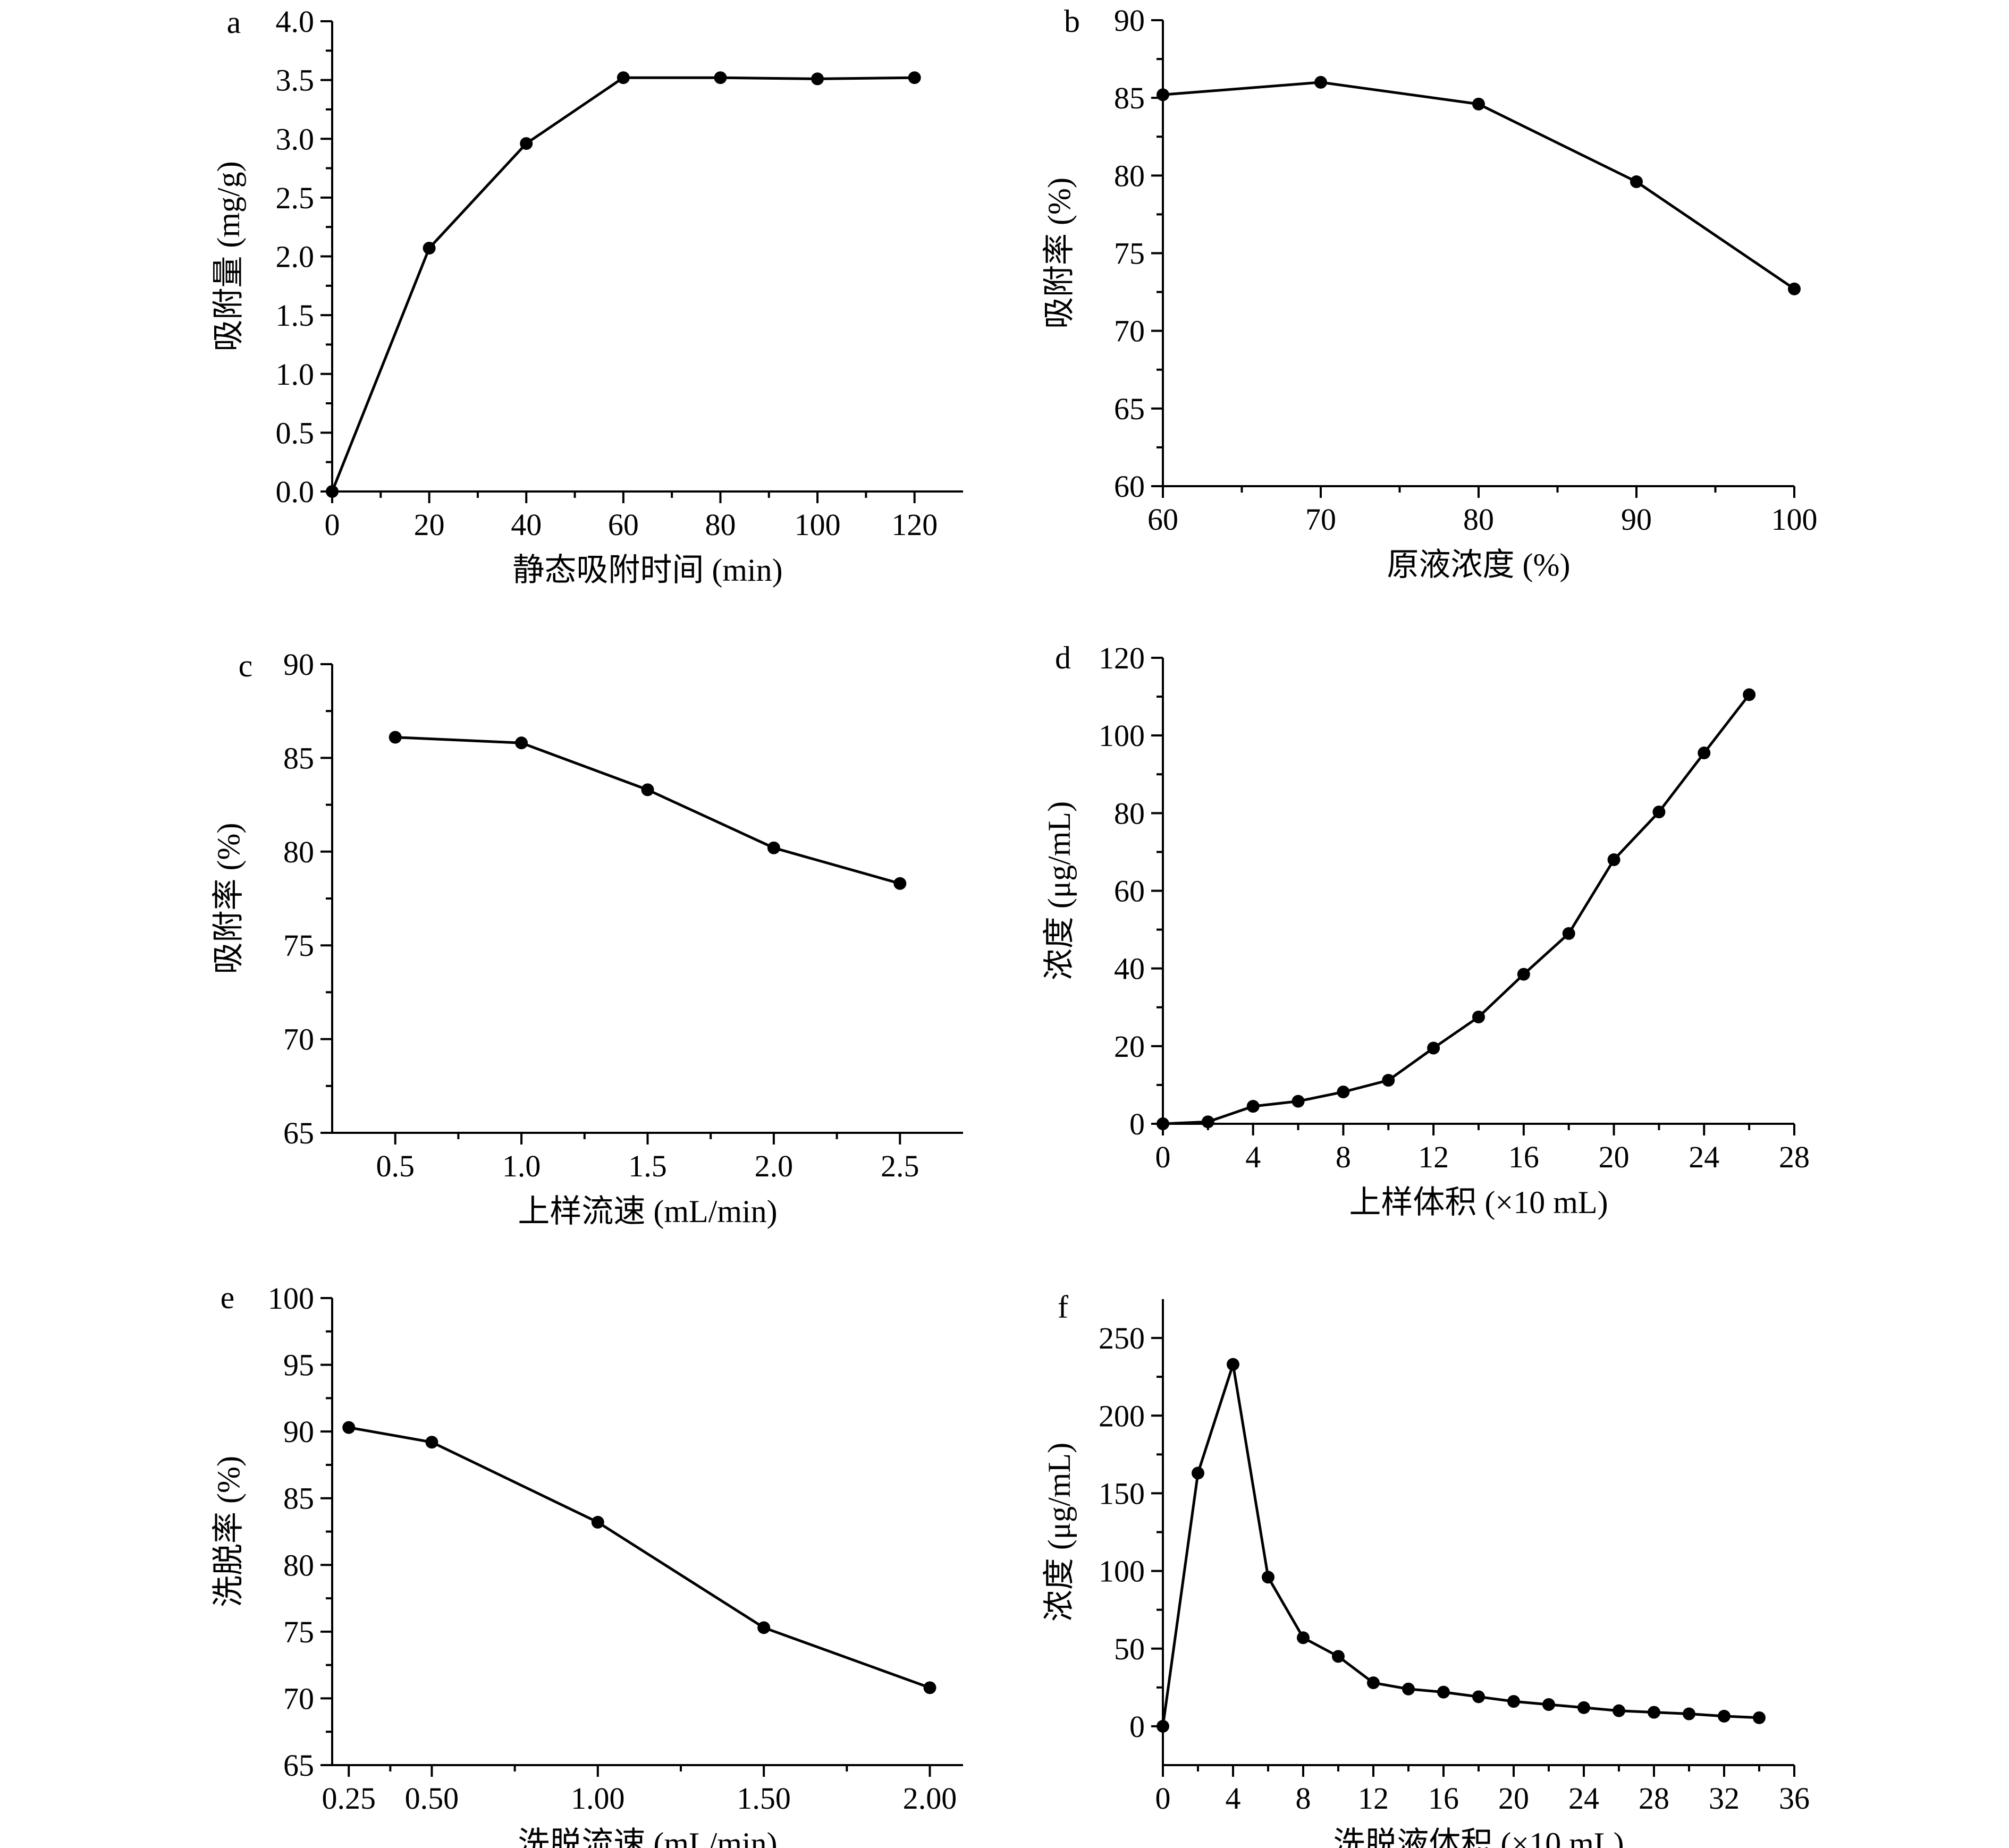 This screenshot has width=2009, height=1848. What do you see at coordinates (295, 433) in the screenshot?
I see `y-tick-label: 0.5` at bounding box center [295, 433].